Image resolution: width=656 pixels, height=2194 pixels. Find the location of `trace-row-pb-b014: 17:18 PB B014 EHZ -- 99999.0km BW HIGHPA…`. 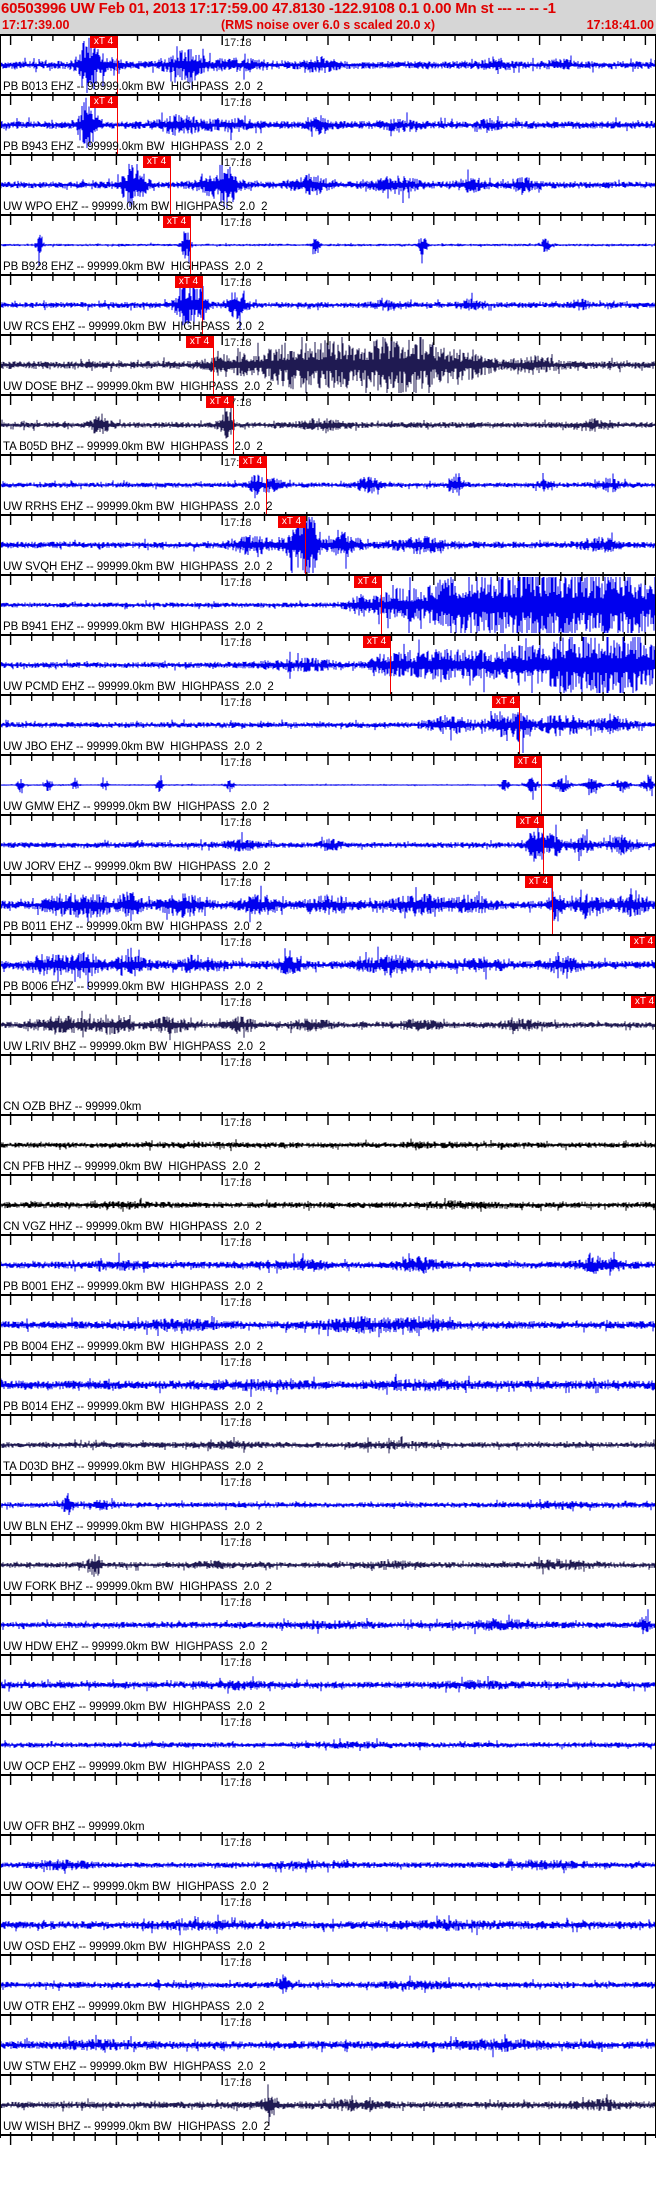

trace-row-pb-b014: 17:18 PB B014 EHZ -- 99999.0km BW HIGHPA… is located at coordinates (328, 1383).